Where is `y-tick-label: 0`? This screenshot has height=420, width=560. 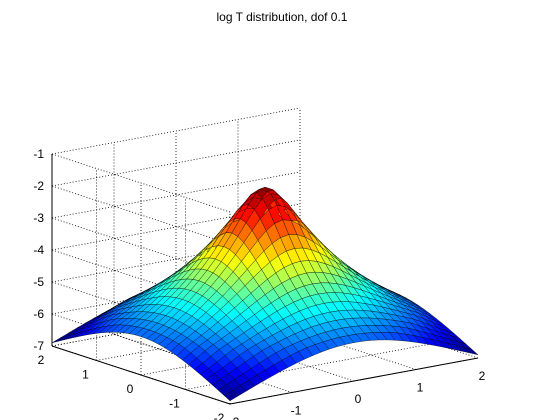
y-tick-label: 0 is located at coordinates (130, 389).